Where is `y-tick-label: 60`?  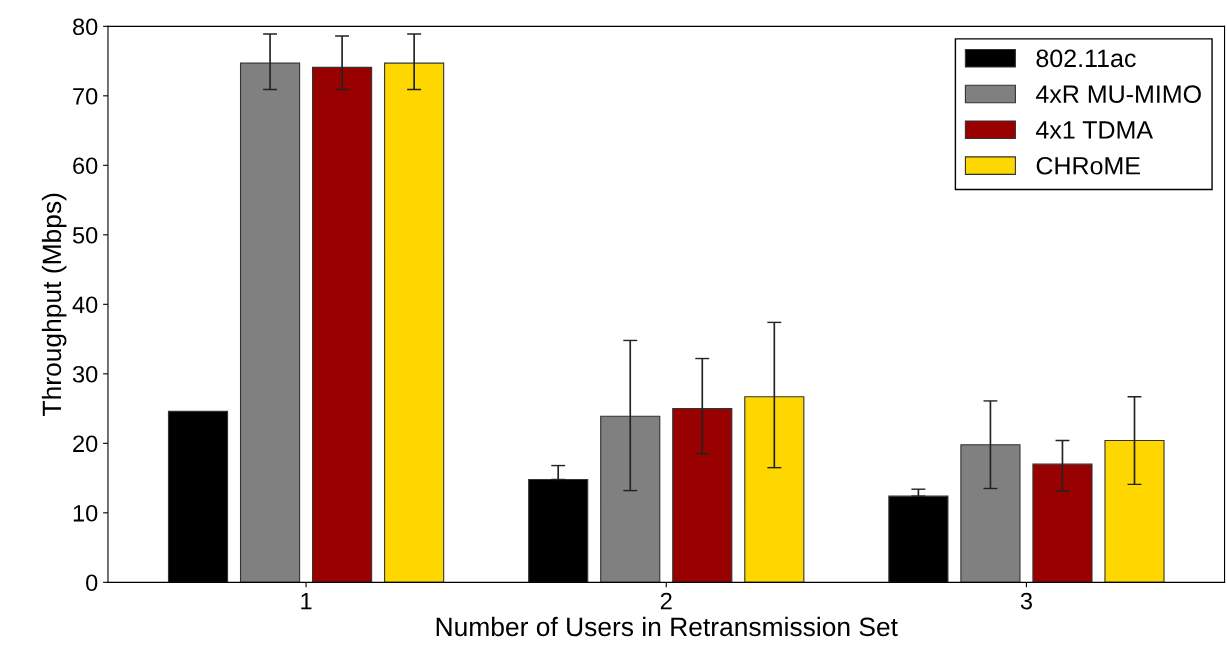
y-tick-label: 60 is located at coordinates (85, 166).